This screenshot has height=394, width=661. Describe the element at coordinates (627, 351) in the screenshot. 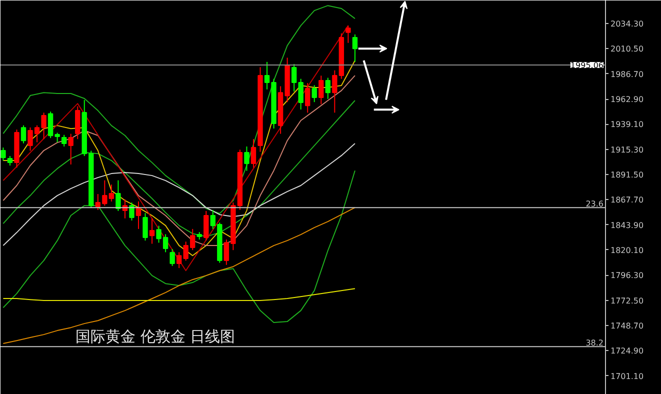

I see `y-tick-label: 1724.90` at that location.